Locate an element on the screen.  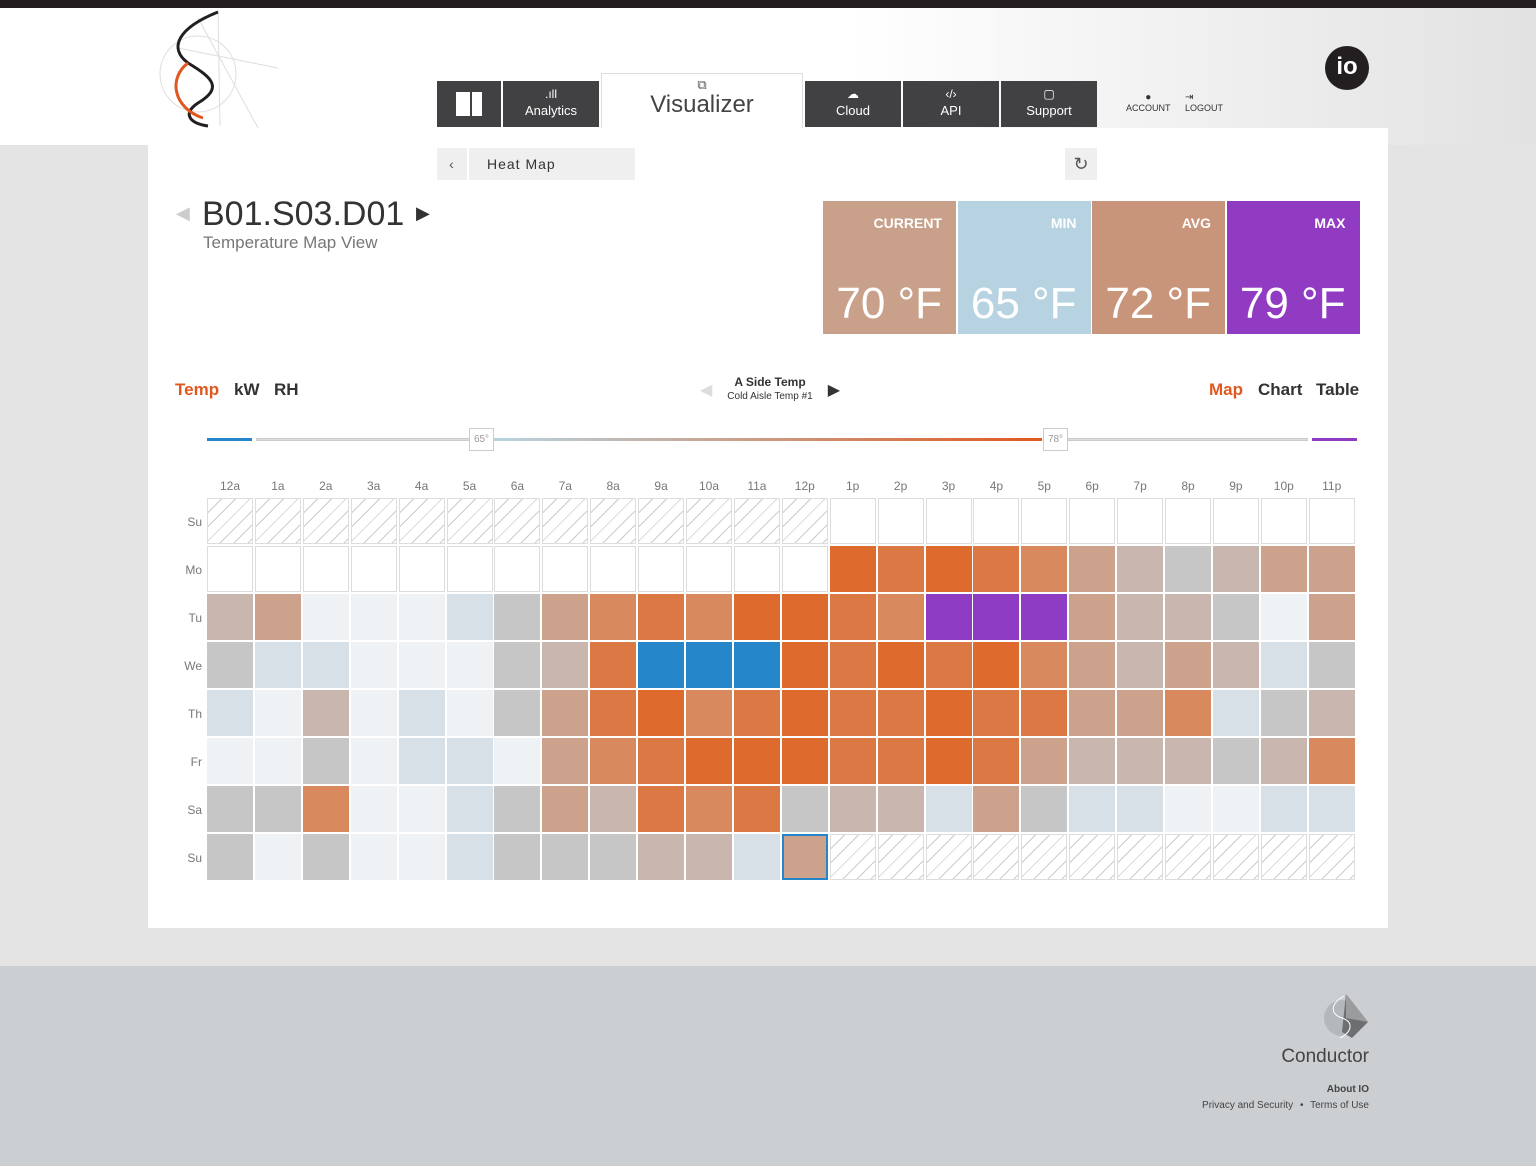
tab-kw: kW is located at coordinates (247, 389).